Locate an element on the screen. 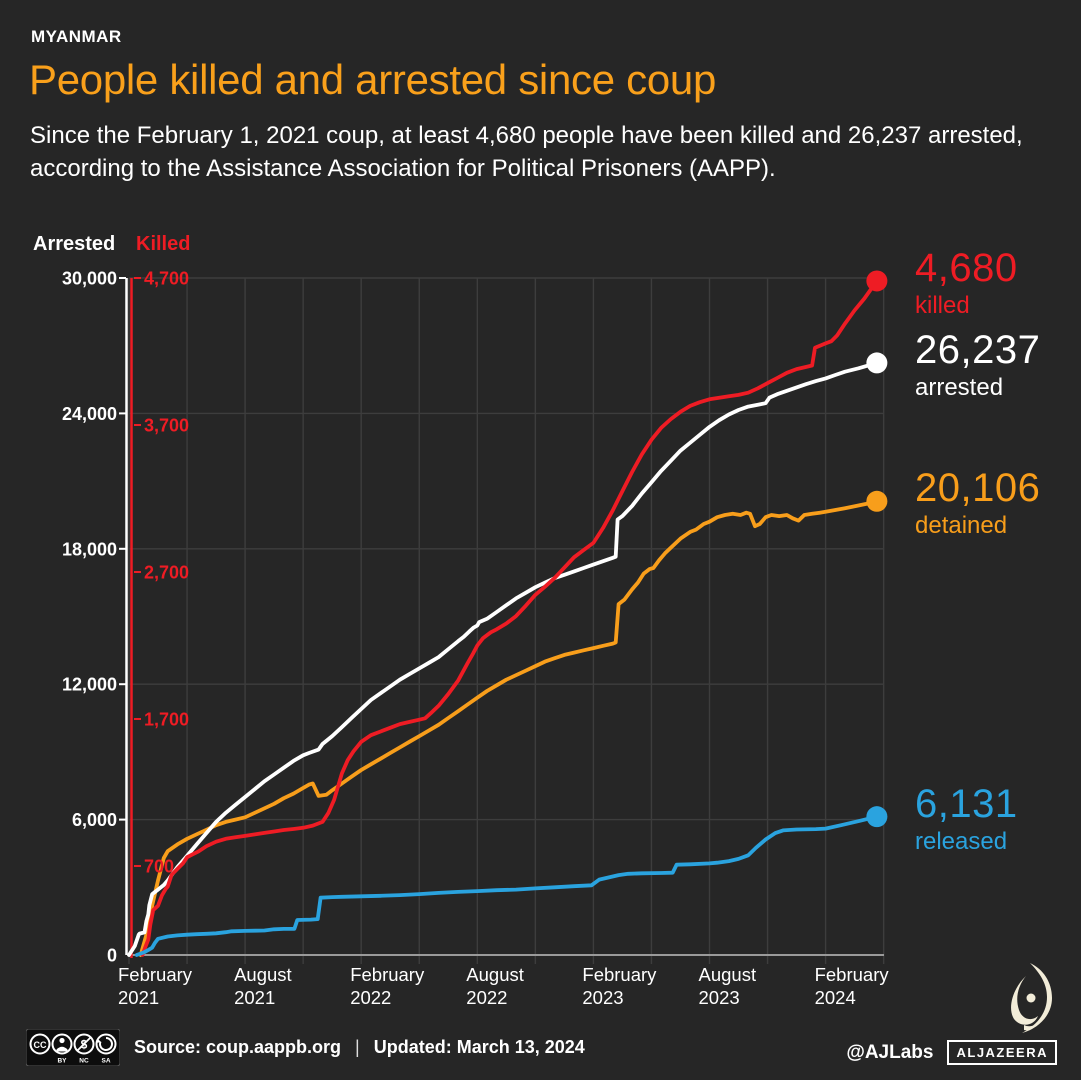 This screenshot has height=1080, width=1081. cc-by-nc-sa-license-icon: CC BY $ NC SA is located at coordinates (73, 1047).